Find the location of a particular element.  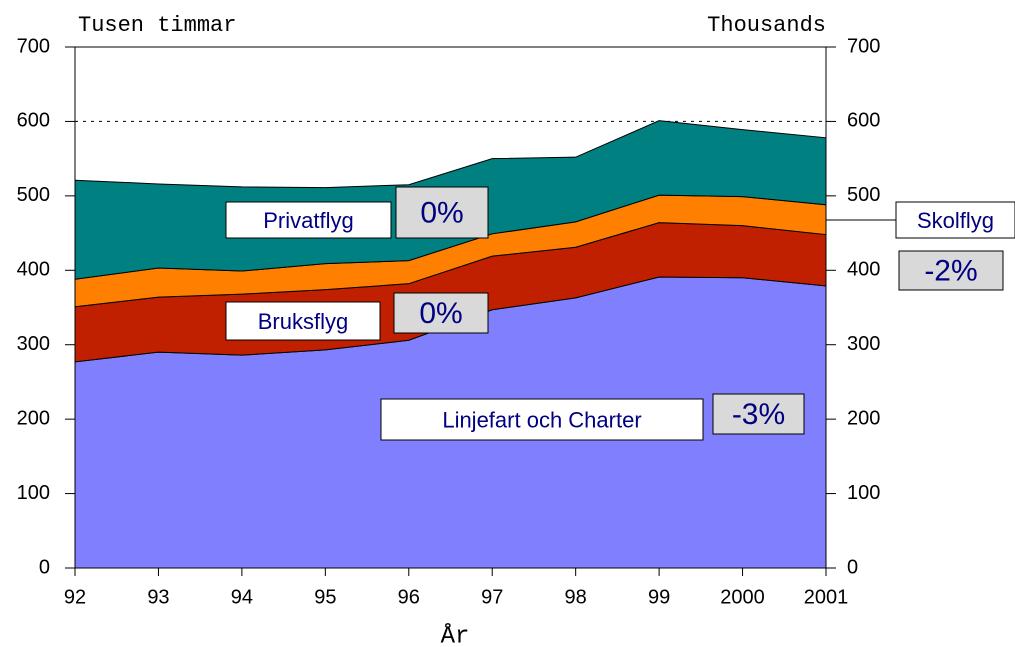

series-label: Privatflyg is located at coordinates (308, 220).